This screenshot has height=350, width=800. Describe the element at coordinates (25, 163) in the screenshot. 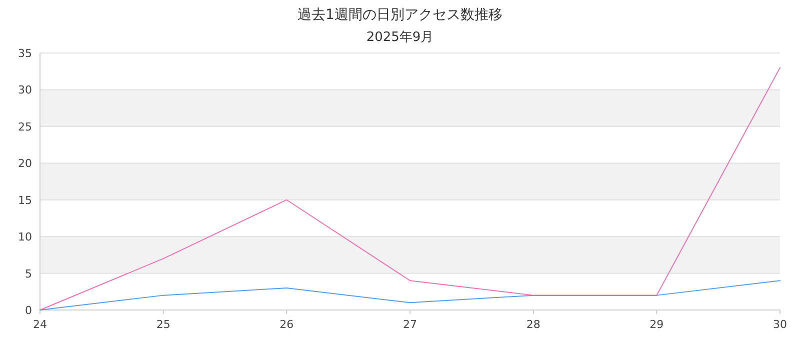

I see `y-tick-label: 20` at that location.